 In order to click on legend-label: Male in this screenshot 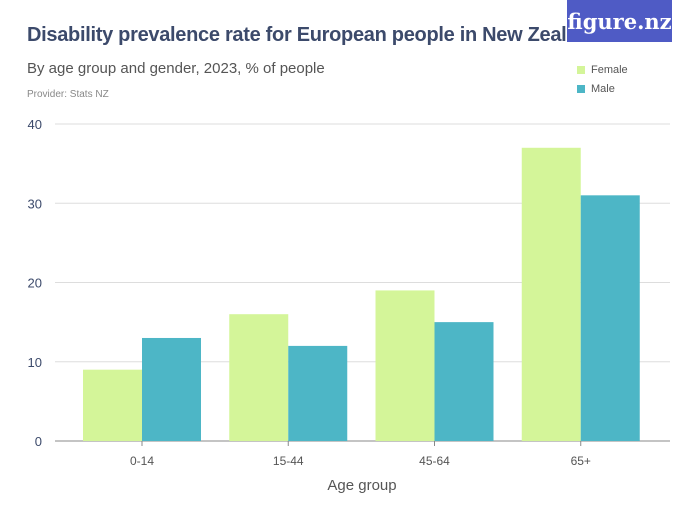, I will do `click(603, 88)`.